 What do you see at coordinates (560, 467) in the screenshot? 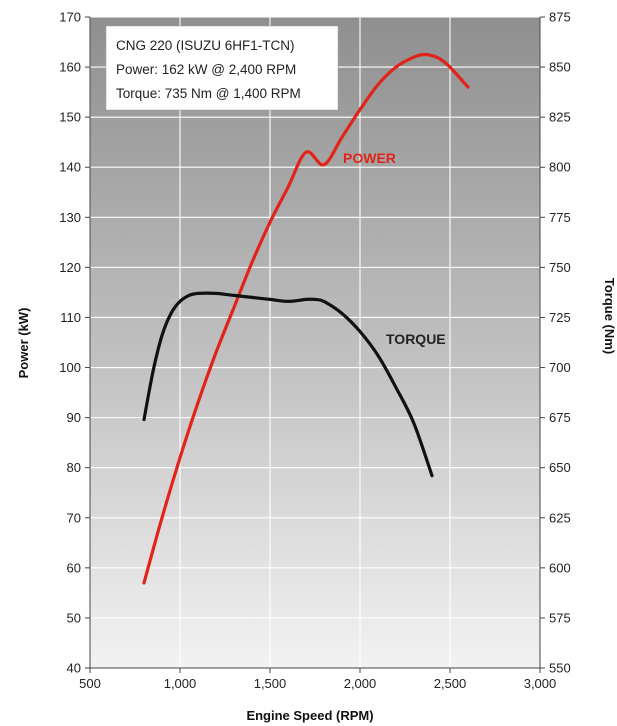
I see `y-right-tick-label: 650` at bounding box center [560, 467].